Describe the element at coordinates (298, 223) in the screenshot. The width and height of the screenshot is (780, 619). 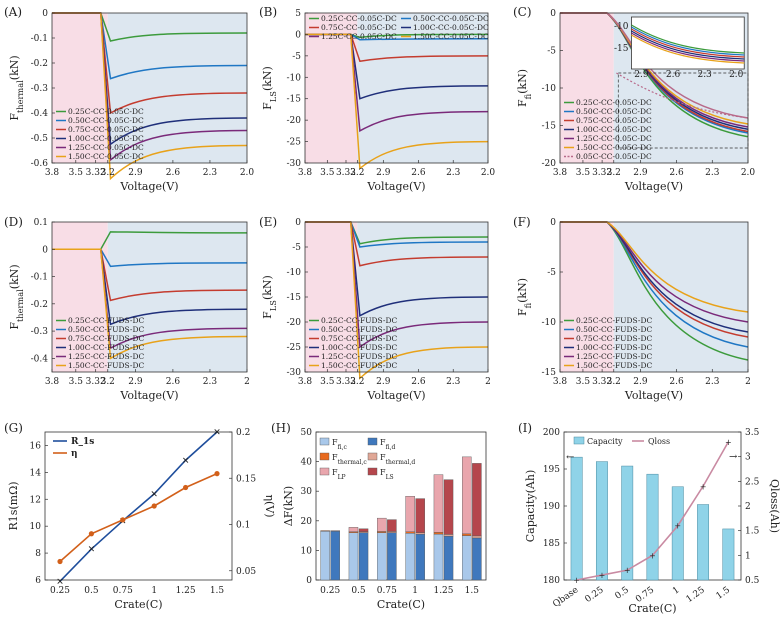
I see `ytick-label: 0` at that location.